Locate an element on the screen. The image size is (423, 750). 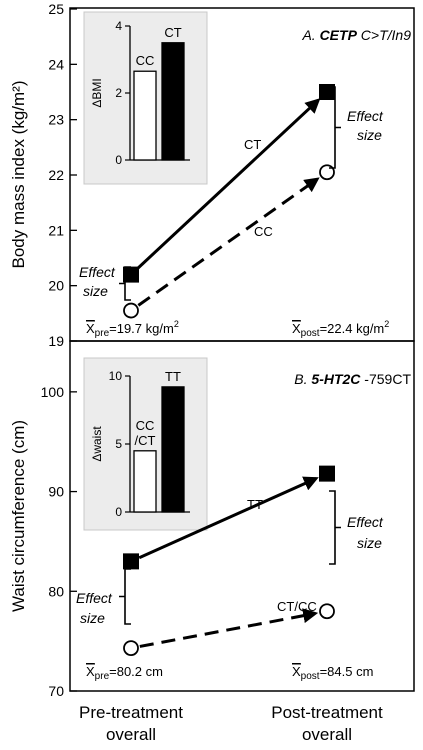
y-tick-label: 90 is located at coordinates (56, 492).